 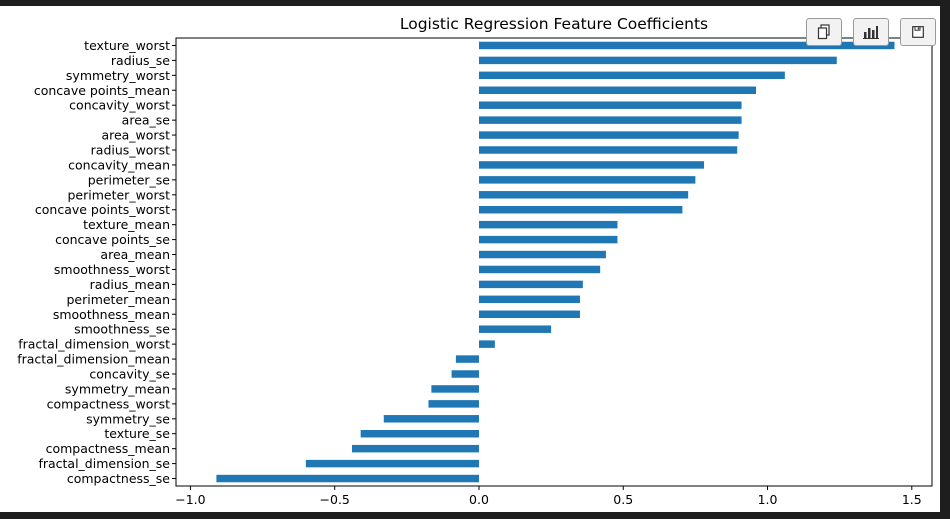 I want to click on x-tick-label: 1.0, so click(x=768, y=499).